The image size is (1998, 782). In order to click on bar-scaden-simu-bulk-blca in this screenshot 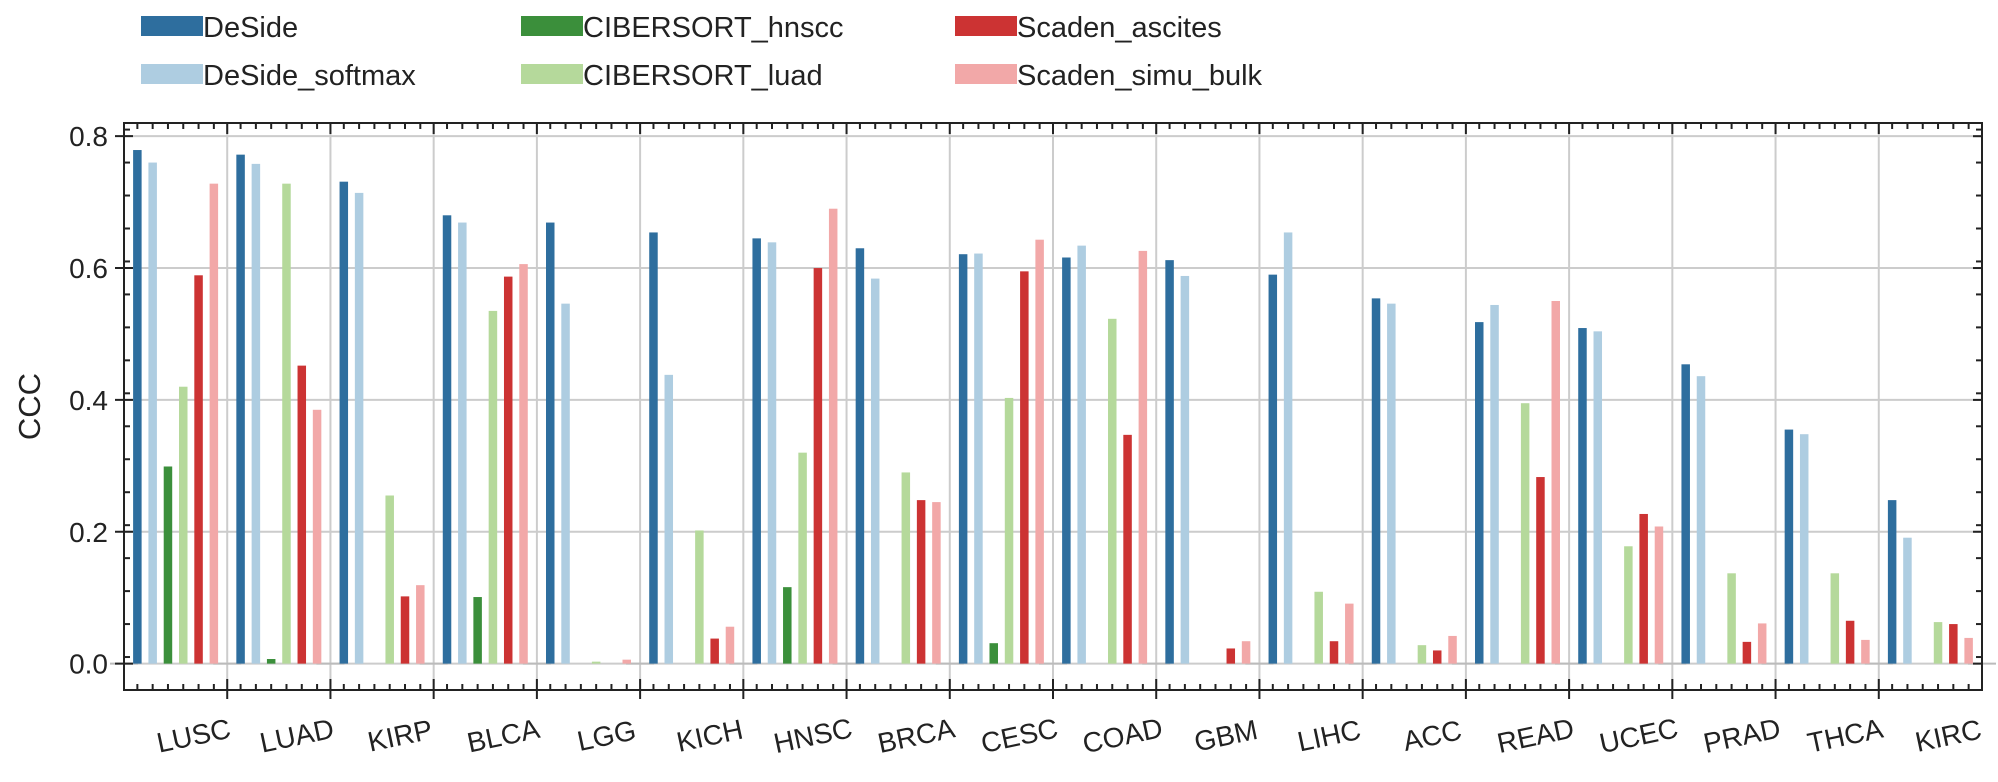, I will do `click(523, 464)`.